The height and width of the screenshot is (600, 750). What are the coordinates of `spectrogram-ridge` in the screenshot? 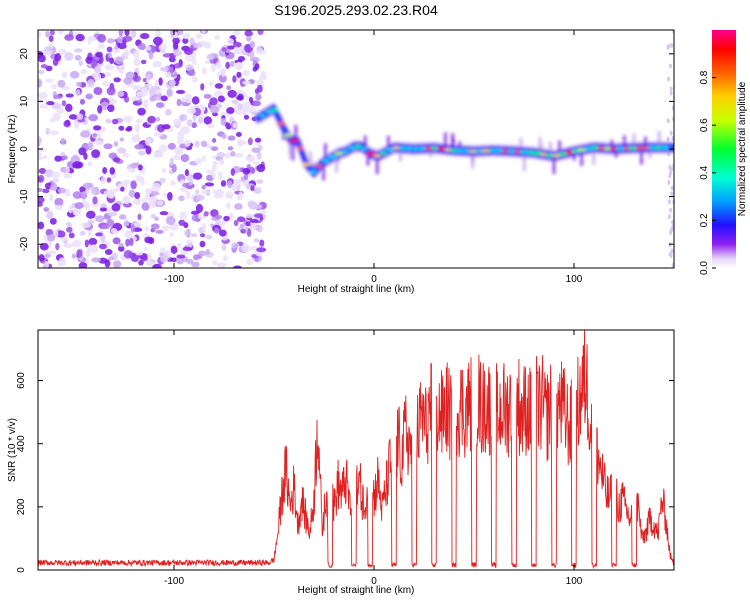 It's located at (464, 141).